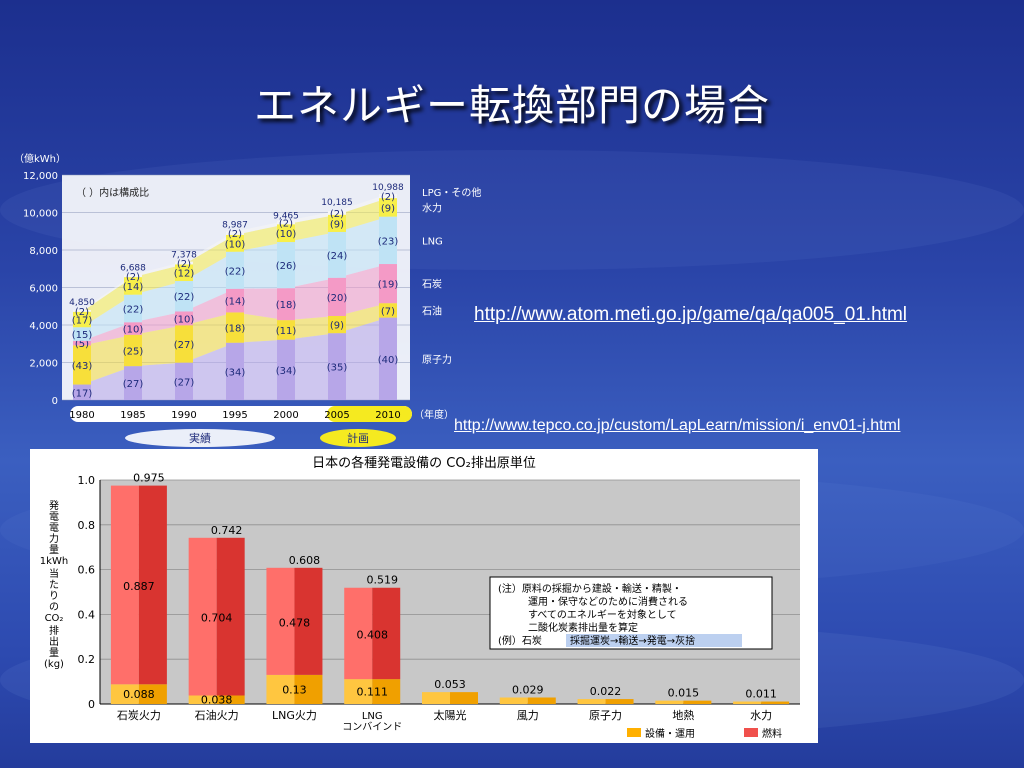 The image size is (1024, 768). What do you see at coordinates (434, 414) in the screenshot?
I see `x-axis-suffix: （年度）` at bounding box center [434, 414].